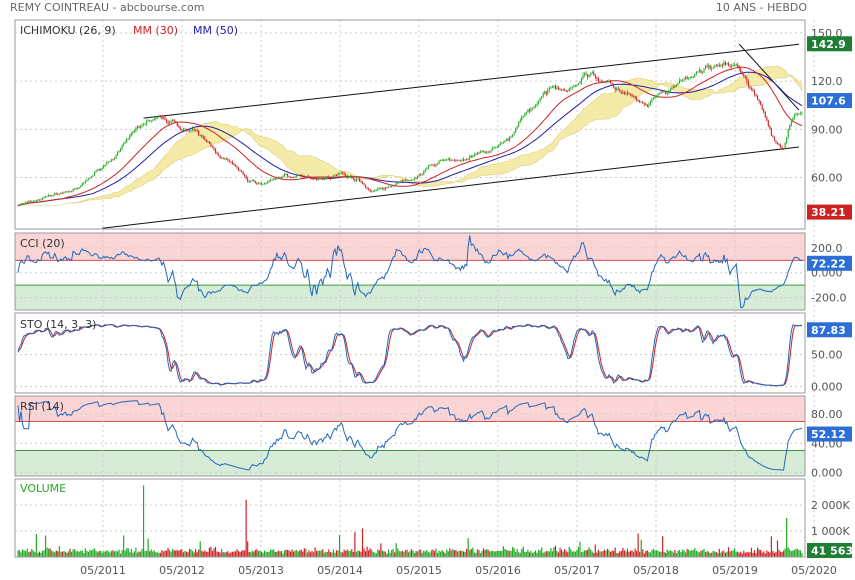 This screenshot has width=855, height=580. I want to click on xtick-label: 05/2016, so click(498, 570).